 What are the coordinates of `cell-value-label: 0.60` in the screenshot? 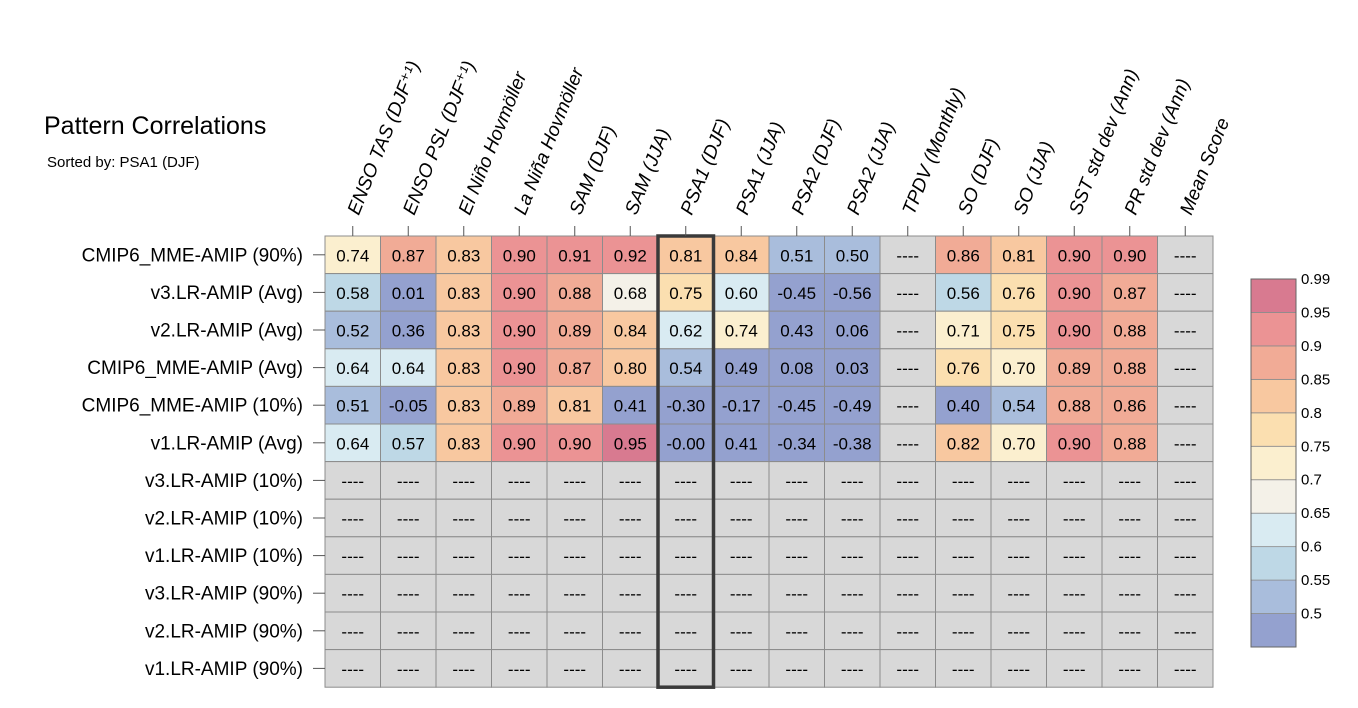 It's located at (741, 293).